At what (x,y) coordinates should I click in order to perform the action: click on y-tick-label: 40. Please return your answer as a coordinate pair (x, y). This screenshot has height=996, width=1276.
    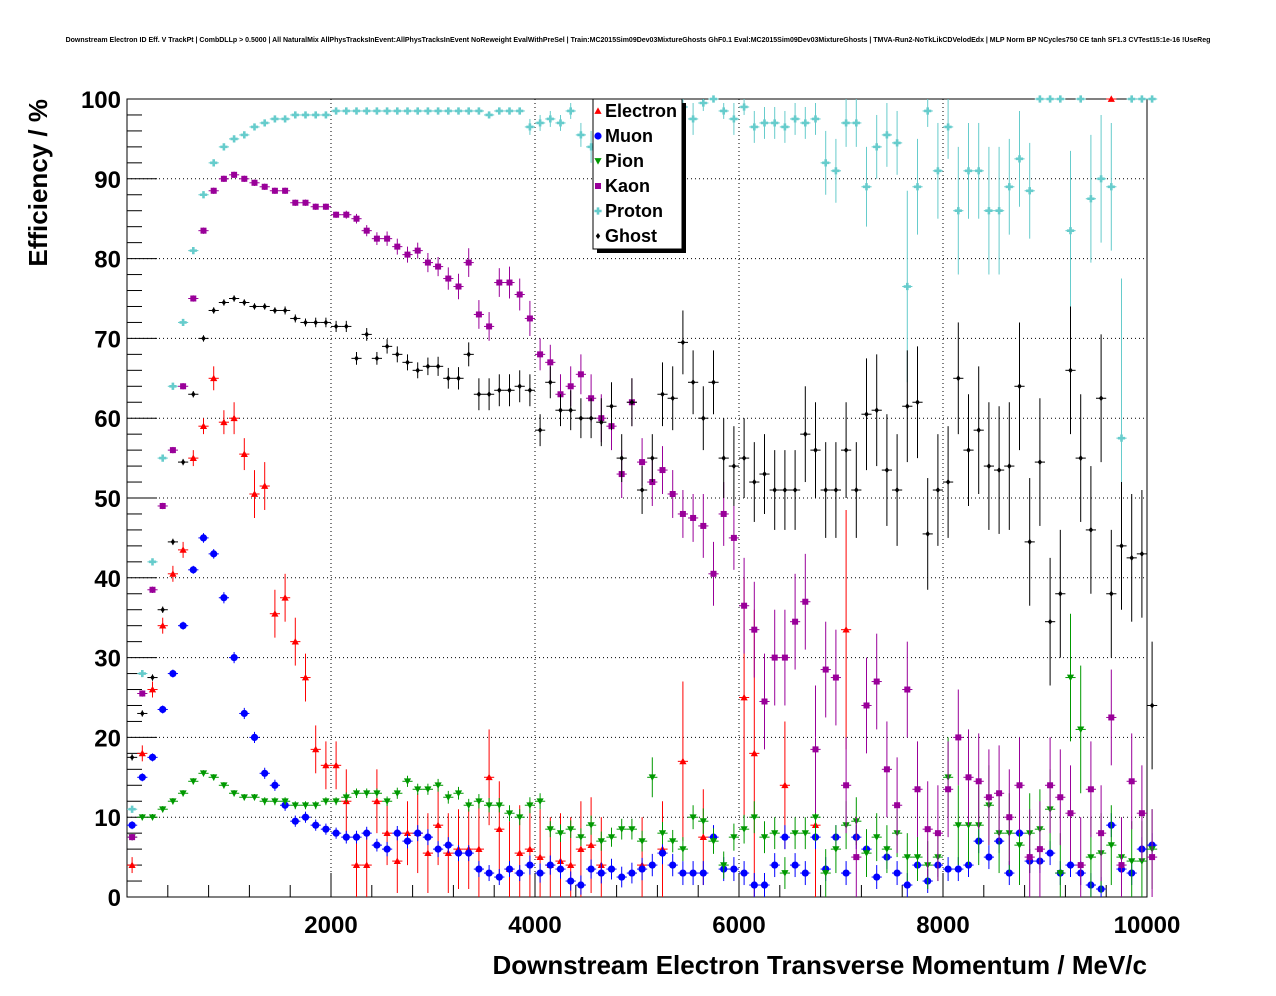
    Looking at the image, I should click on (107, 579).